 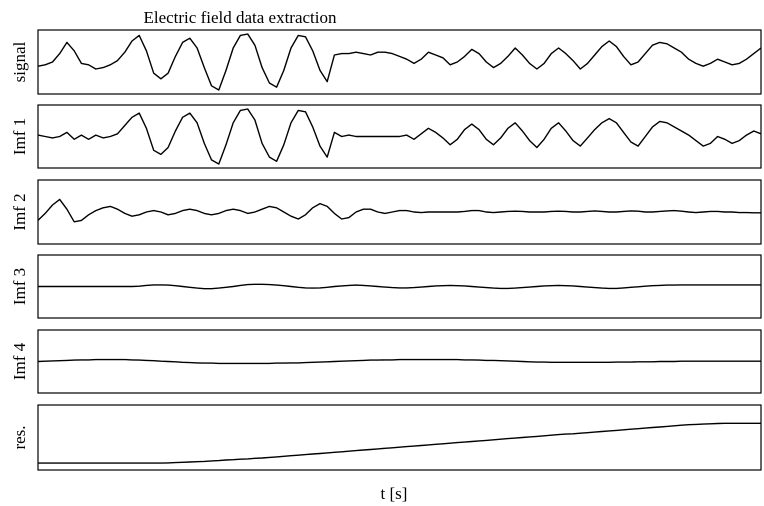 What do you see at coordinates (399, 443) in the screenshot?
I see `series-line-res` at bounding box center [399, 443].